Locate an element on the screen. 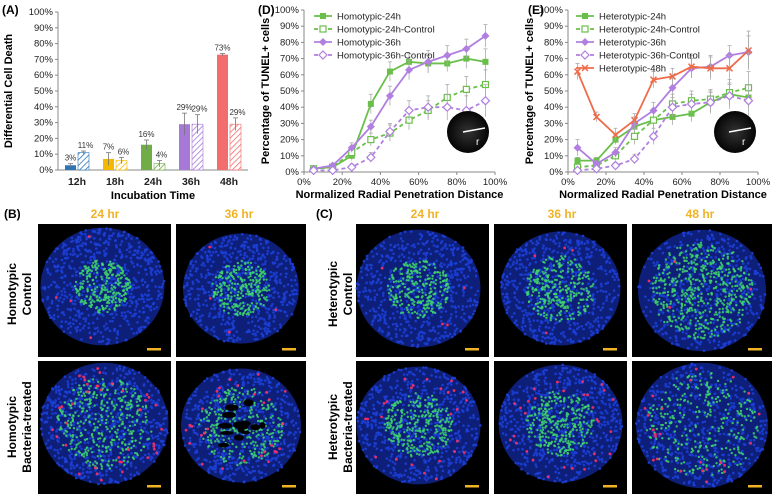 This screenshot has height=498, width=777. data-point is located at coordinates (409, 110).